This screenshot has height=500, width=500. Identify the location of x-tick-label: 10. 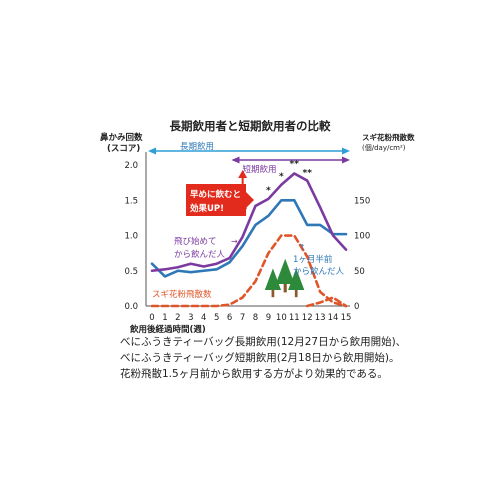
(281, 318).